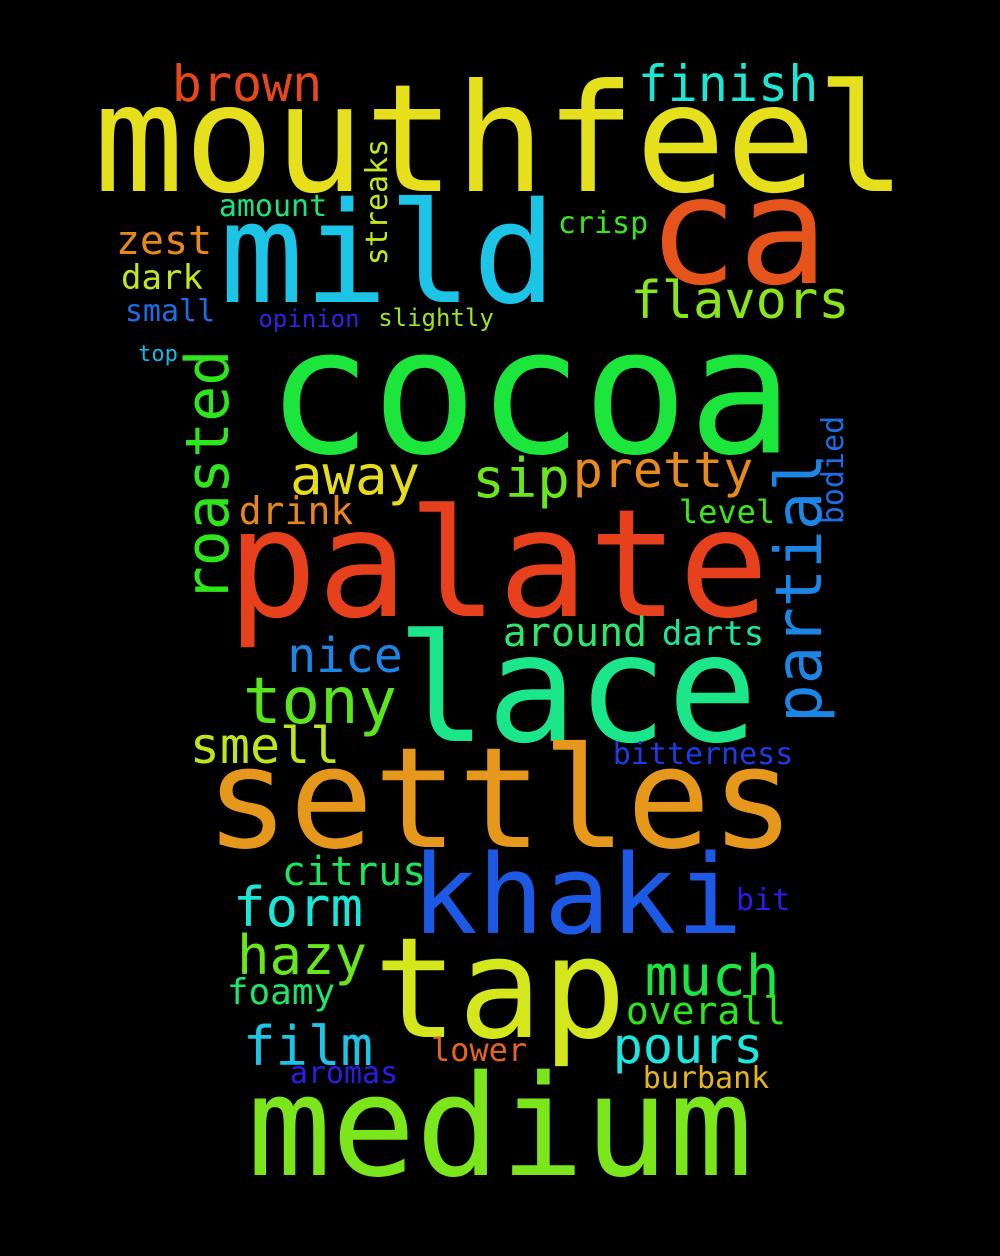 Image resolution: width=1000 pixels, height=1256 pixels. I want to click on word-lace: lace, so click(577, 690).